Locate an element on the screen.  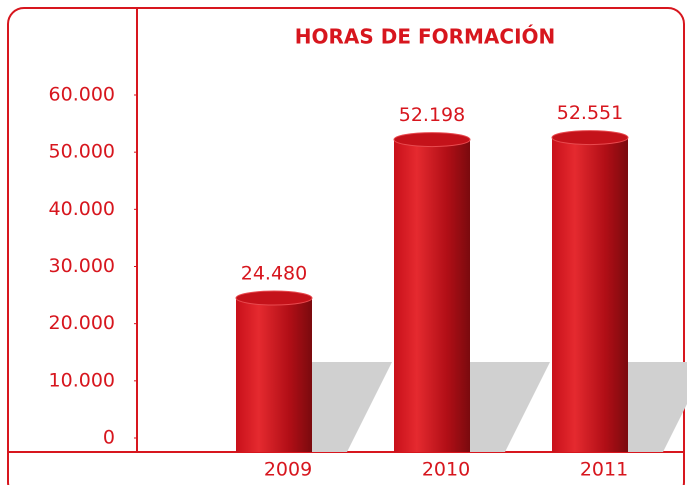
y-tick-label: 60.000 is located at coordinates (82, 95).